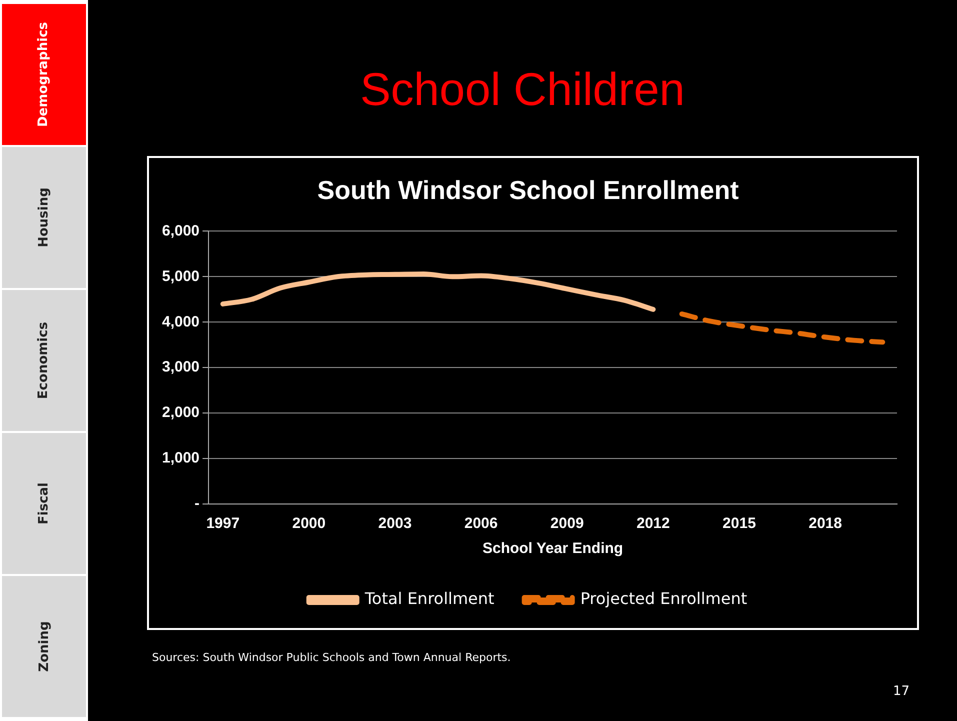 This screenshot has width=957, height=721. I want to click on x-tick-label: 2012, so click(653, 523).